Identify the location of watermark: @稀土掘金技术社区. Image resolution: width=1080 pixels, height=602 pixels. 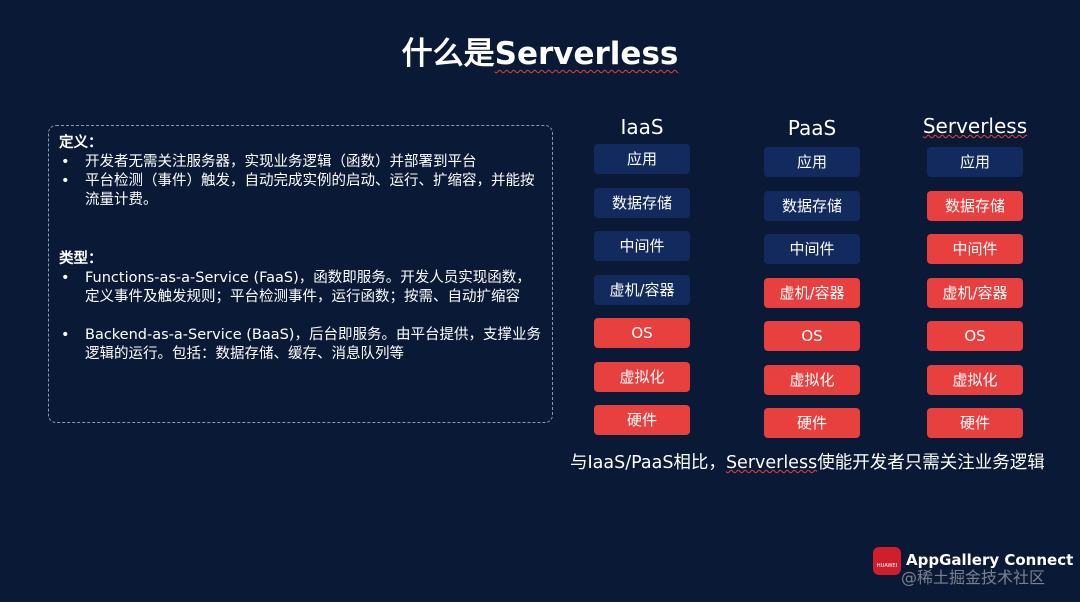
(973, 577).